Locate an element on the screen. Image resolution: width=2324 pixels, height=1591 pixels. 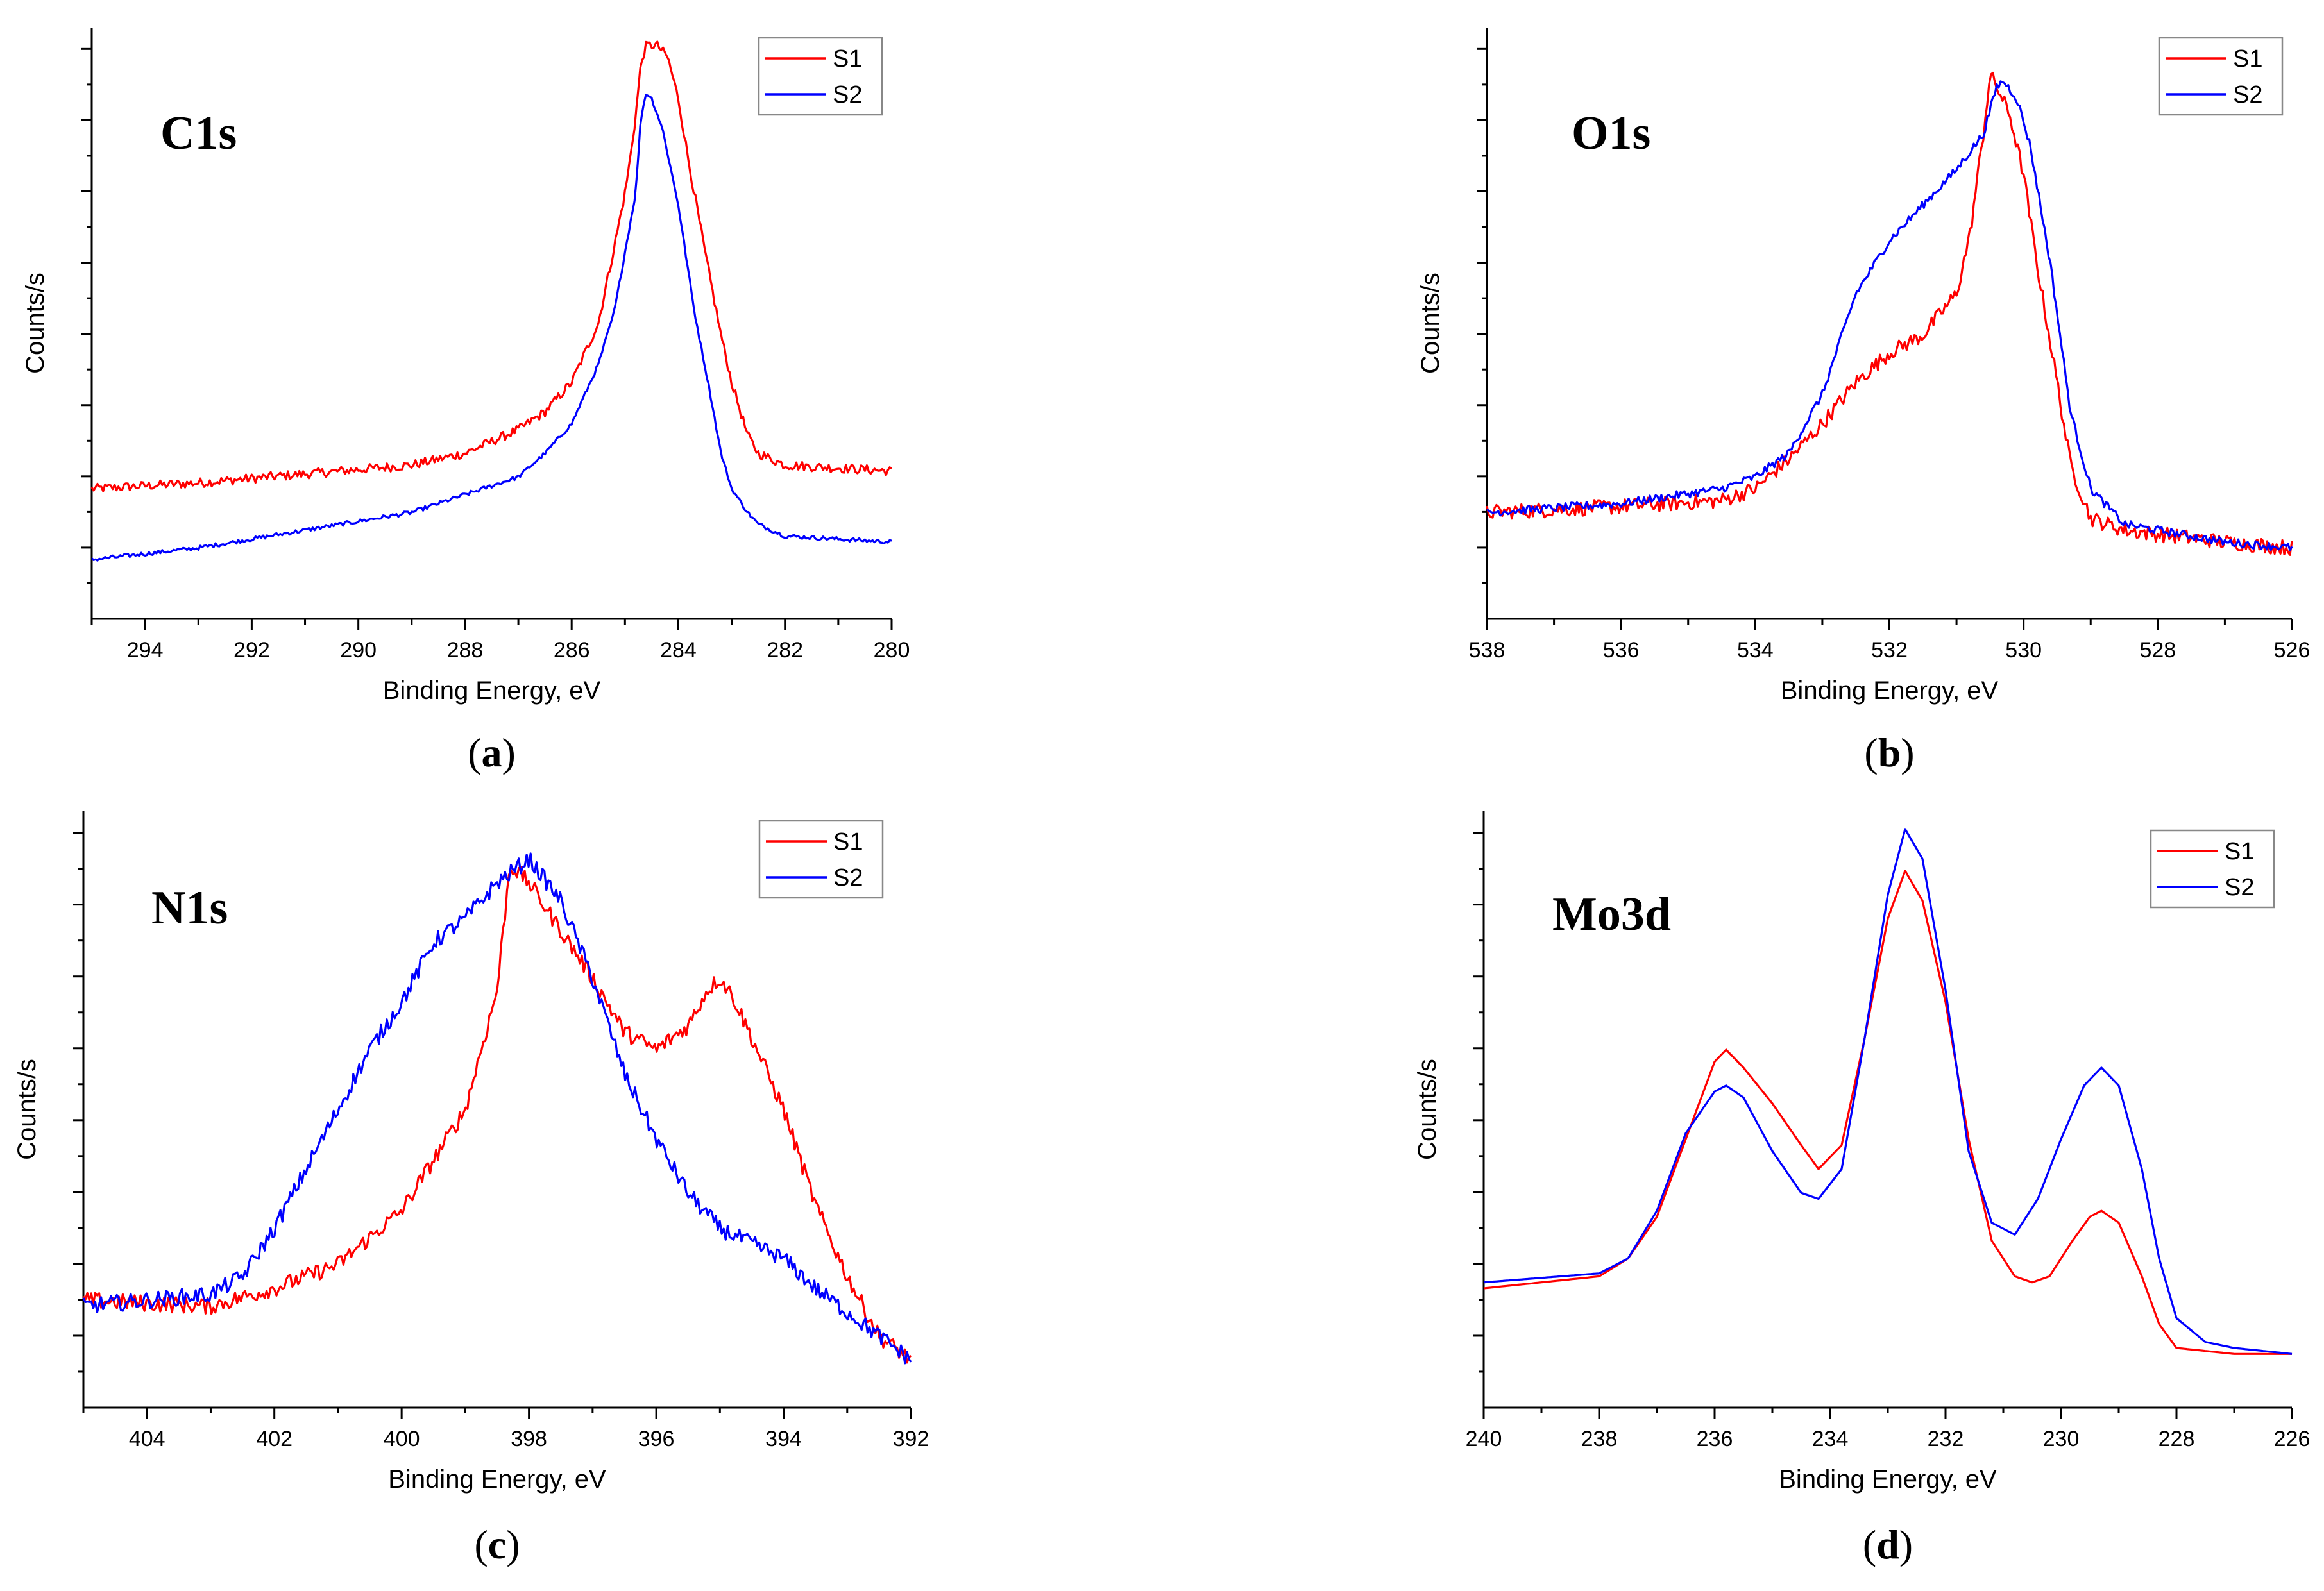
x-tick-label: 234 is located at coordinates (1830, 1439).